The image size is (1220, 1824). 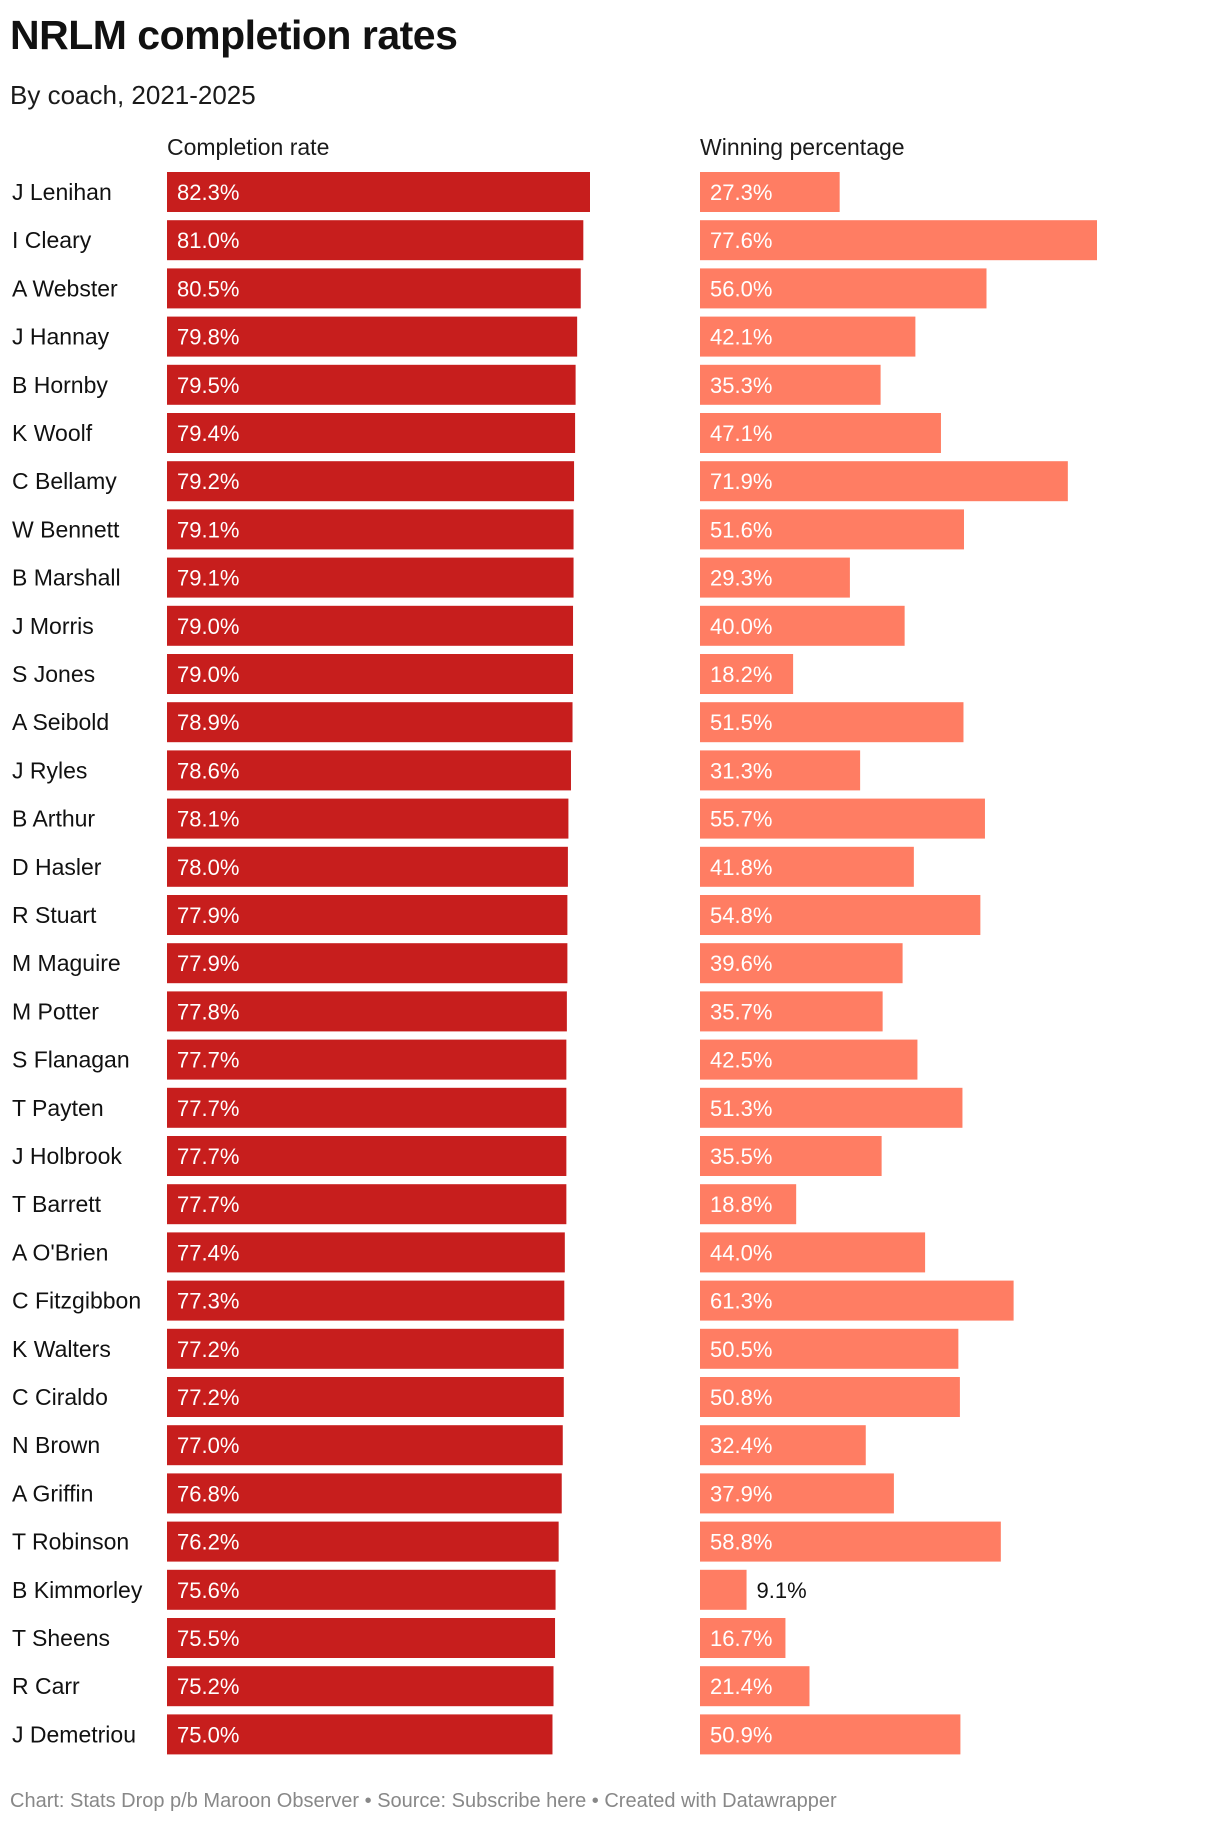 I want to click on winning-value-label: 56.0%, so click(x=741, y=288).